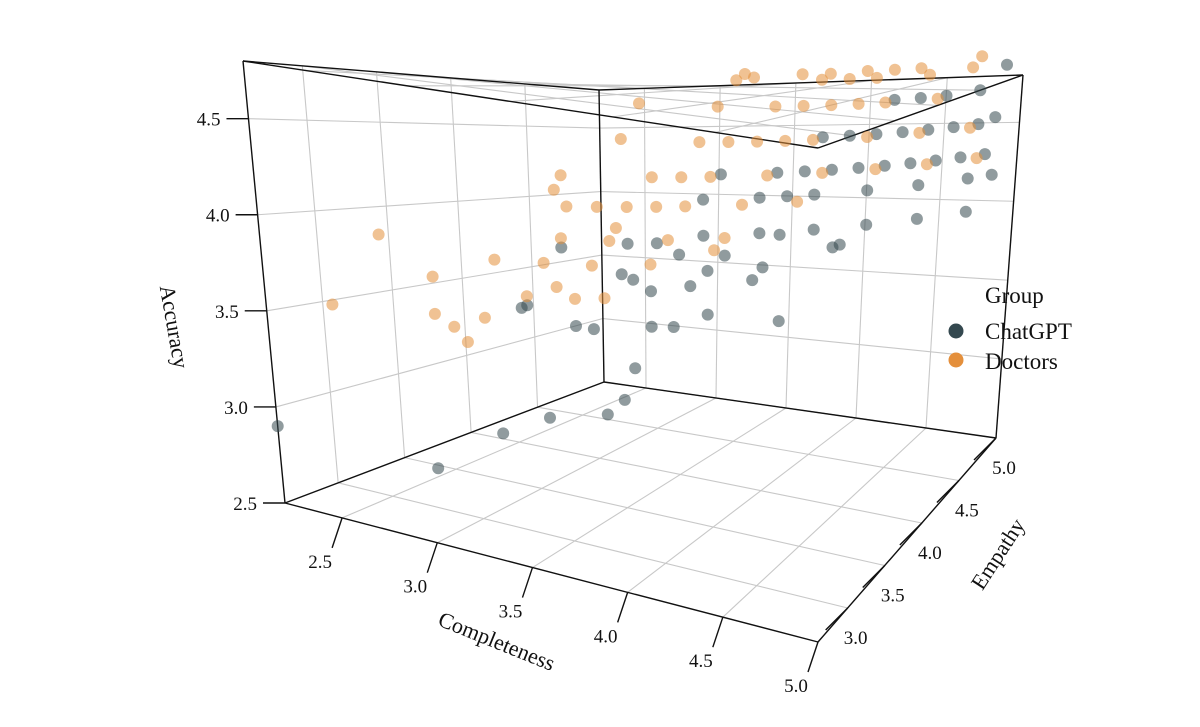 The width and height of the screenshot is (1200, 727). Describe the element at coordinates (1028, 331) in the screenshot. I see `legend-label-chatgpt: ChatGPT` at that location.